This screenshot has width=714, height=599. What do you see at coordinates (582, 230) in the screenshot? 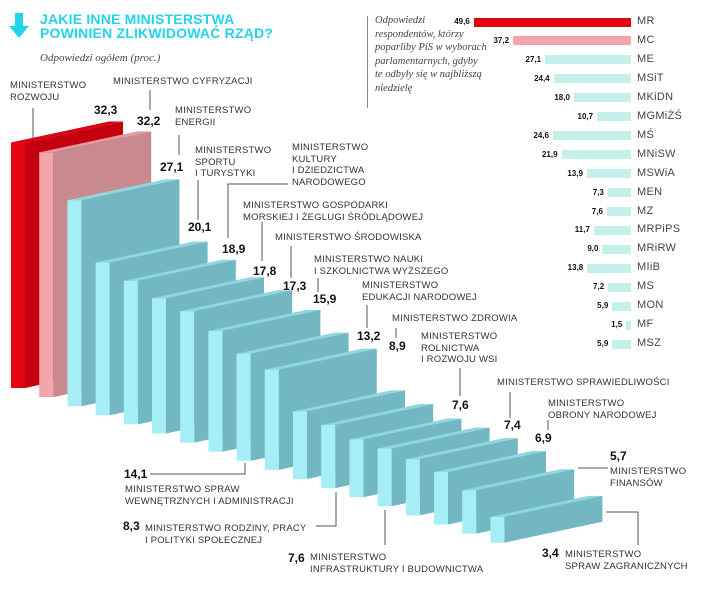
I see `side-bar-value-MRPiPS: 11,7` at bounding box center [582, 230].